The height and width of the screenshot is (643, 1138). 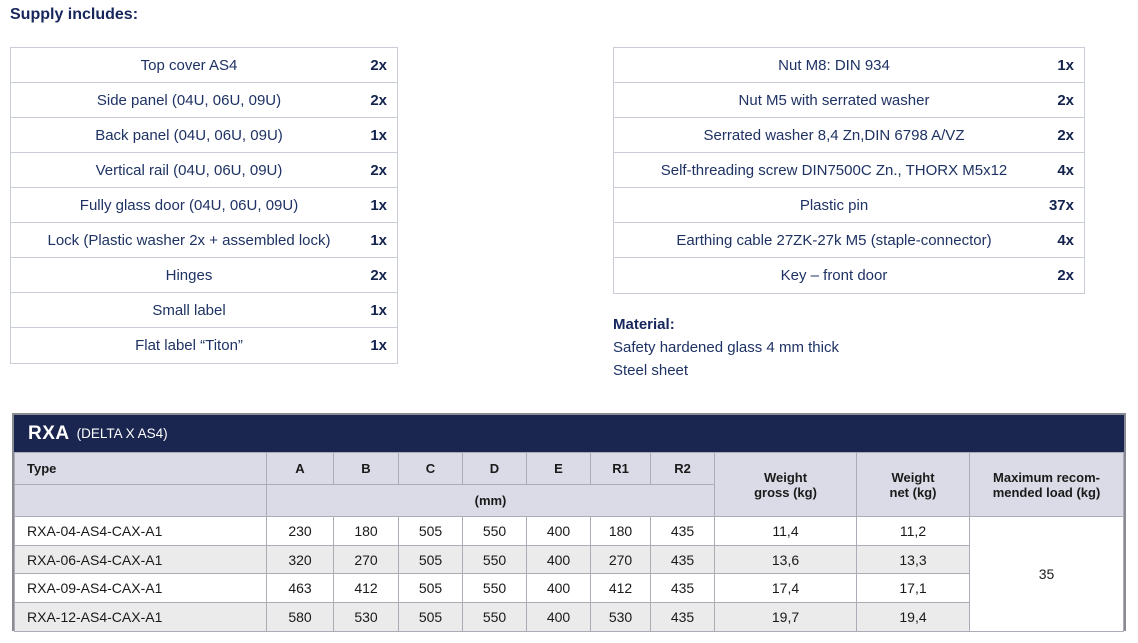 What do you see at coordinates (189, 65) in the screenshot?
I see `supply-item-label: Top cover AS4` at bounding box center [189, 65].